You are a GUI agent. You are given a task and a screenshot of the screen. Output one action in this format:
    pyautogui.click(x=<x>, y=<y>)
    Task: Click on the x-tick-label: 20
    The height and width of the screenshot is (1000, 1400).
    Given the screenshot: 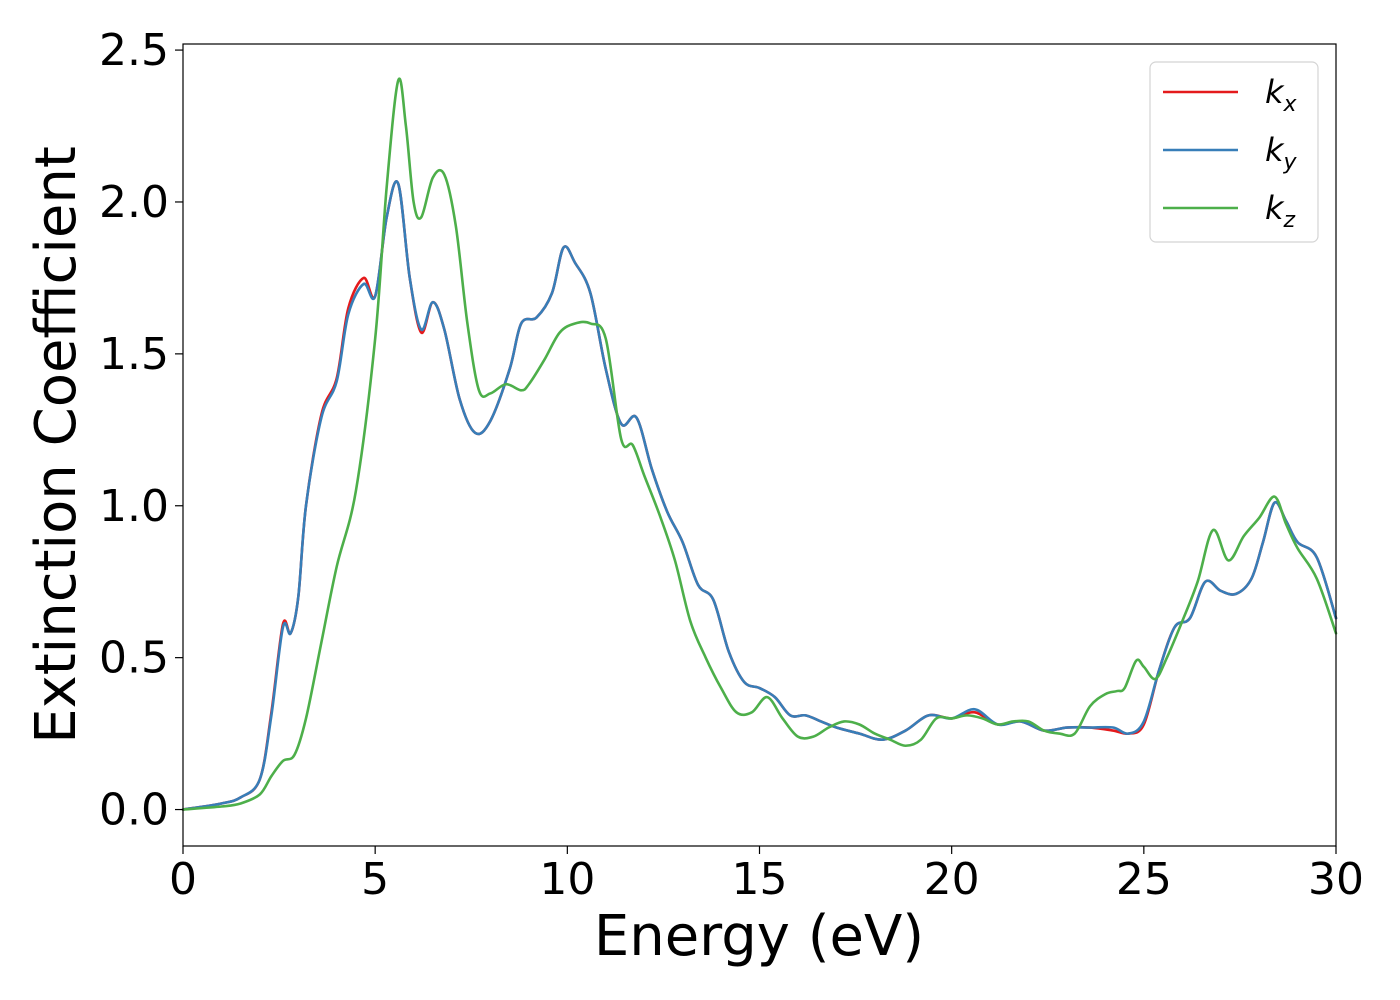 What is the action you would take?
    pyautogui.click(x=952, y=879)
    